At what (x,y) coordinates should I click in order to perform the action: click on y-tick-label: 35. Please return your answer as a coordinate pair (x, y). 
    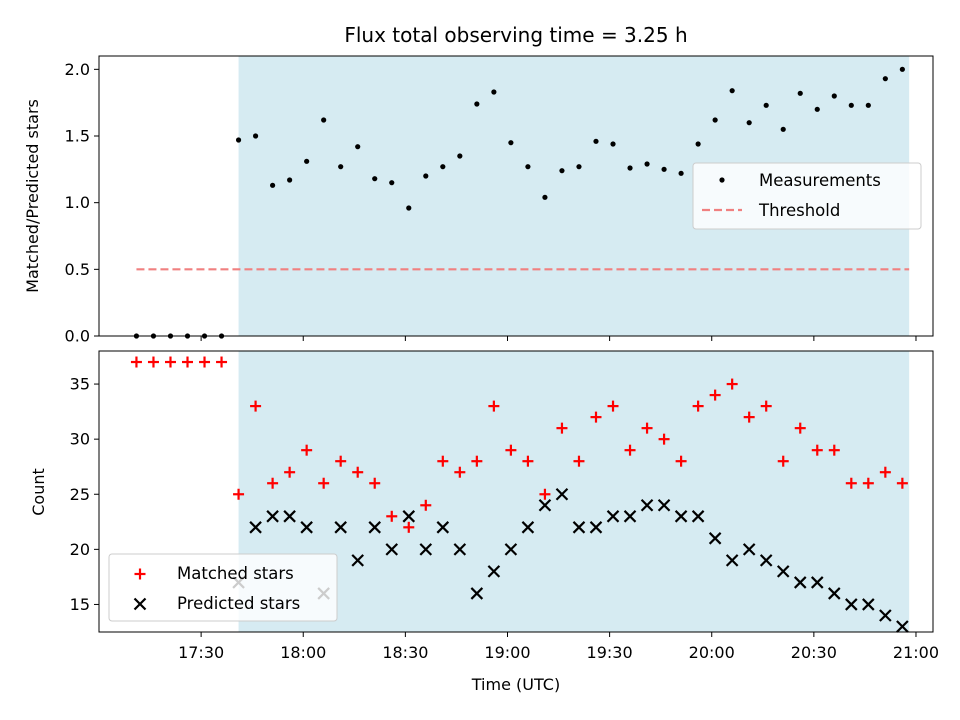
    Looking at the image, I should click on (80, 384).